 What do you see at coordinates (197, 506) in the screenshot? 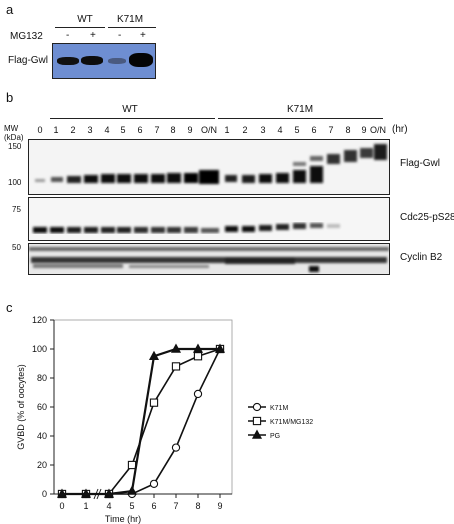
I see `x-tick-label: 8` at bounding box center [197, 506].